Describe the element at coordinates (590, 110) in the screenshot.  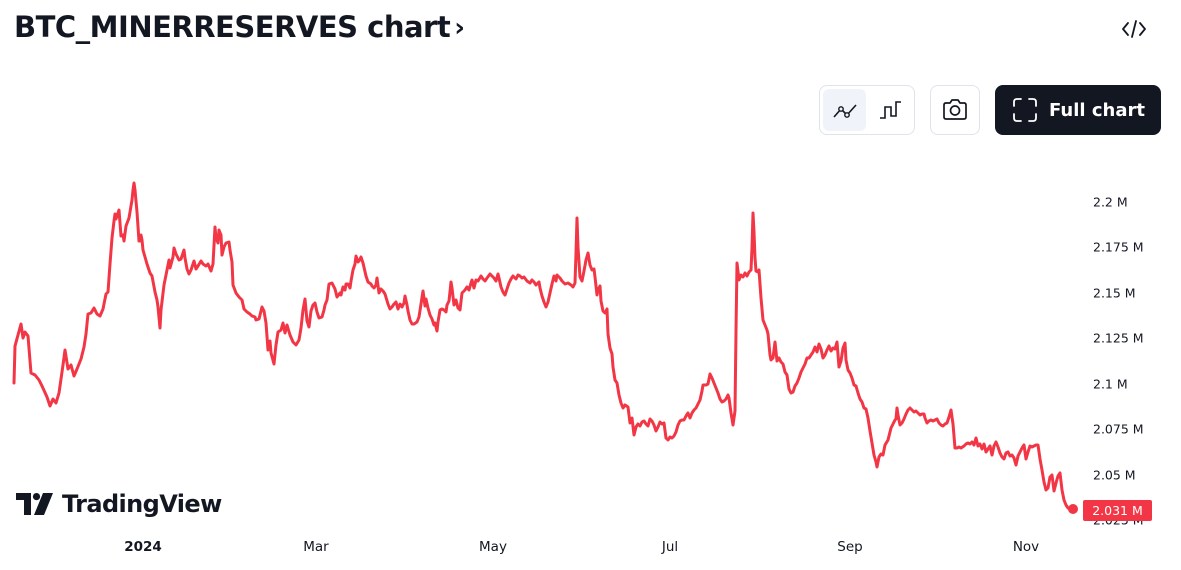
I see `chart-toolbar: Full chart` at that location.